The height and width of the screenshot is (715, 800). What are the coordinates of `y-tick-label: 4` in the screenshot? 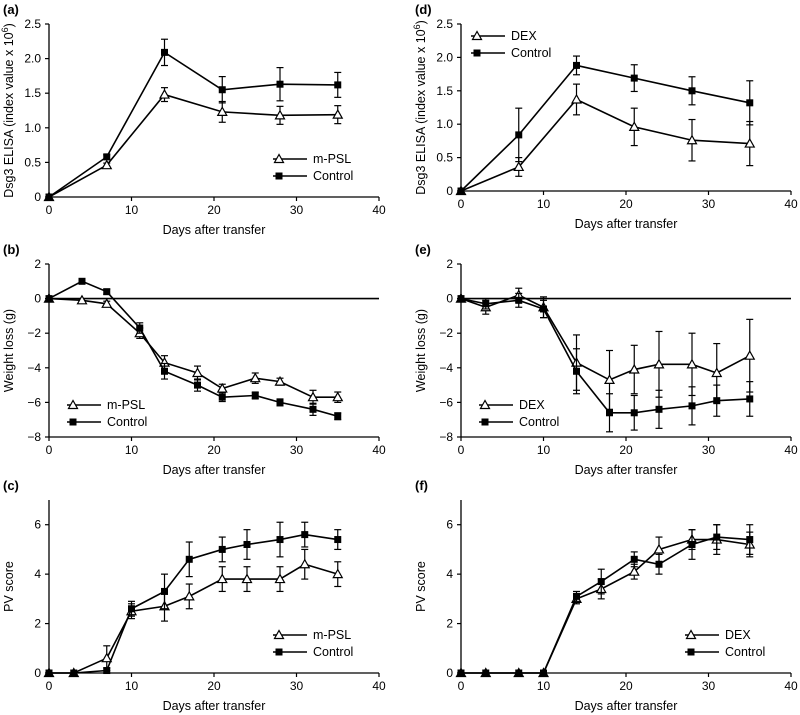 It's located at (449, 574).